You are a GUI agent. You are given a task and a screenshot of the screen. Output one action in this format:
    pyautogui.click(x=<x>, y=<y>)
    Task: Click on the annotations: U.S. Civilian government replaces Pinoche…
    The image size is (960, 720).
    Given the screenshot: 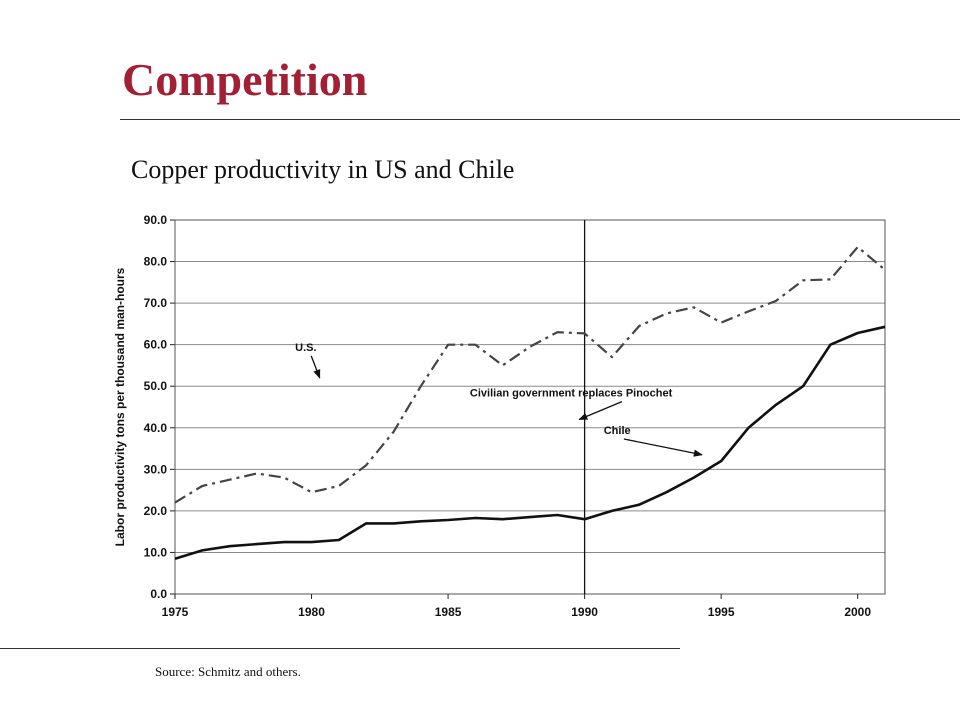 What is the action you would take?
    pyautogui.click(x=499, y=399)
    